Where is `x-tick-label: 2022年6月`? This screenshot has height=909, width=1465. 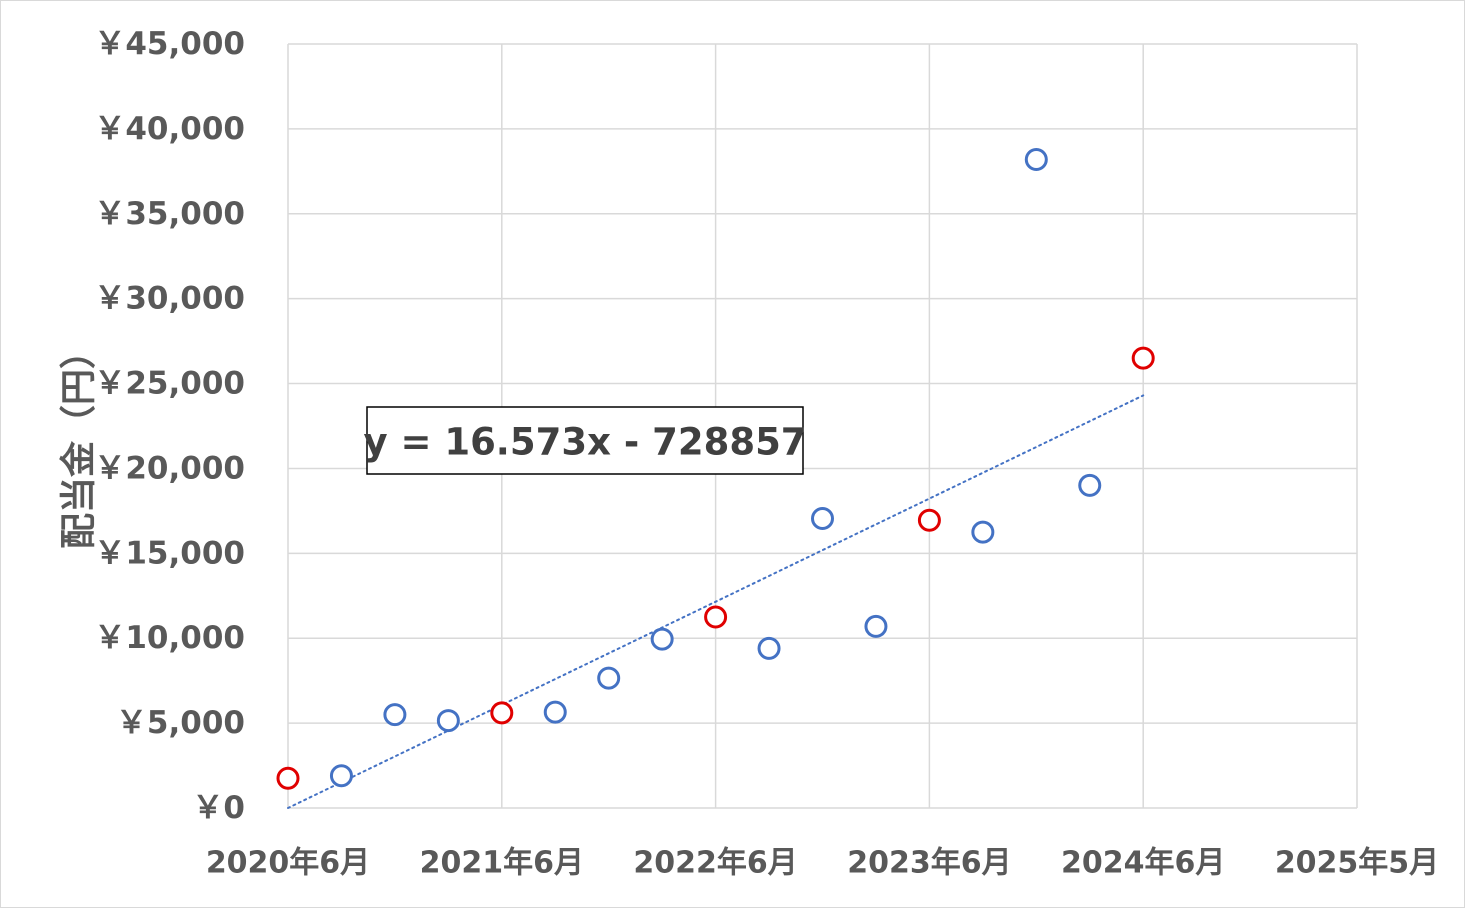
x-tick-label: 2022年6月 is located at coordinates (715, 863).